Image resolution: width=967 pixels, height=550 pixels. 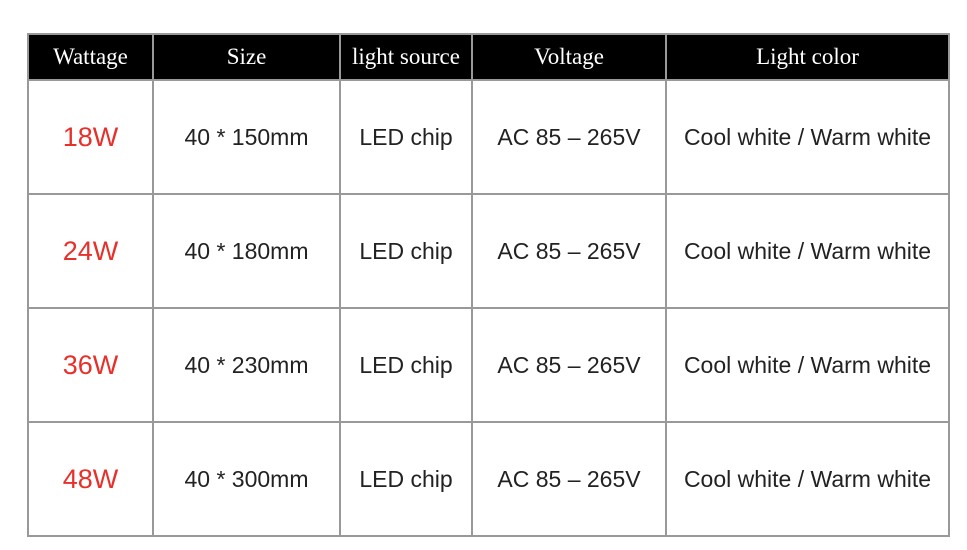 I want to click on wattage-cell: 24W, so click(x=90, y=251).